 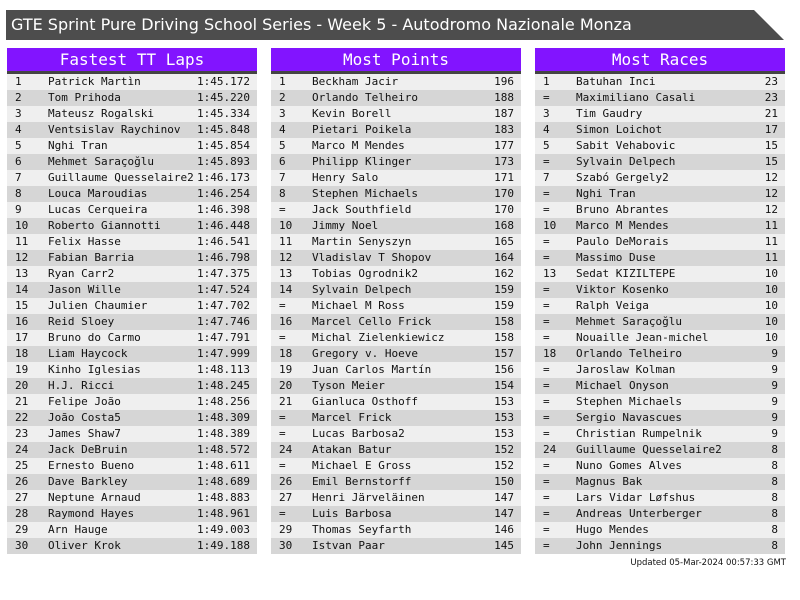 What do you see at coordinates (504, 145) in the screenshot?
I see `value-cell: 177` at bounding box center [504, 145].